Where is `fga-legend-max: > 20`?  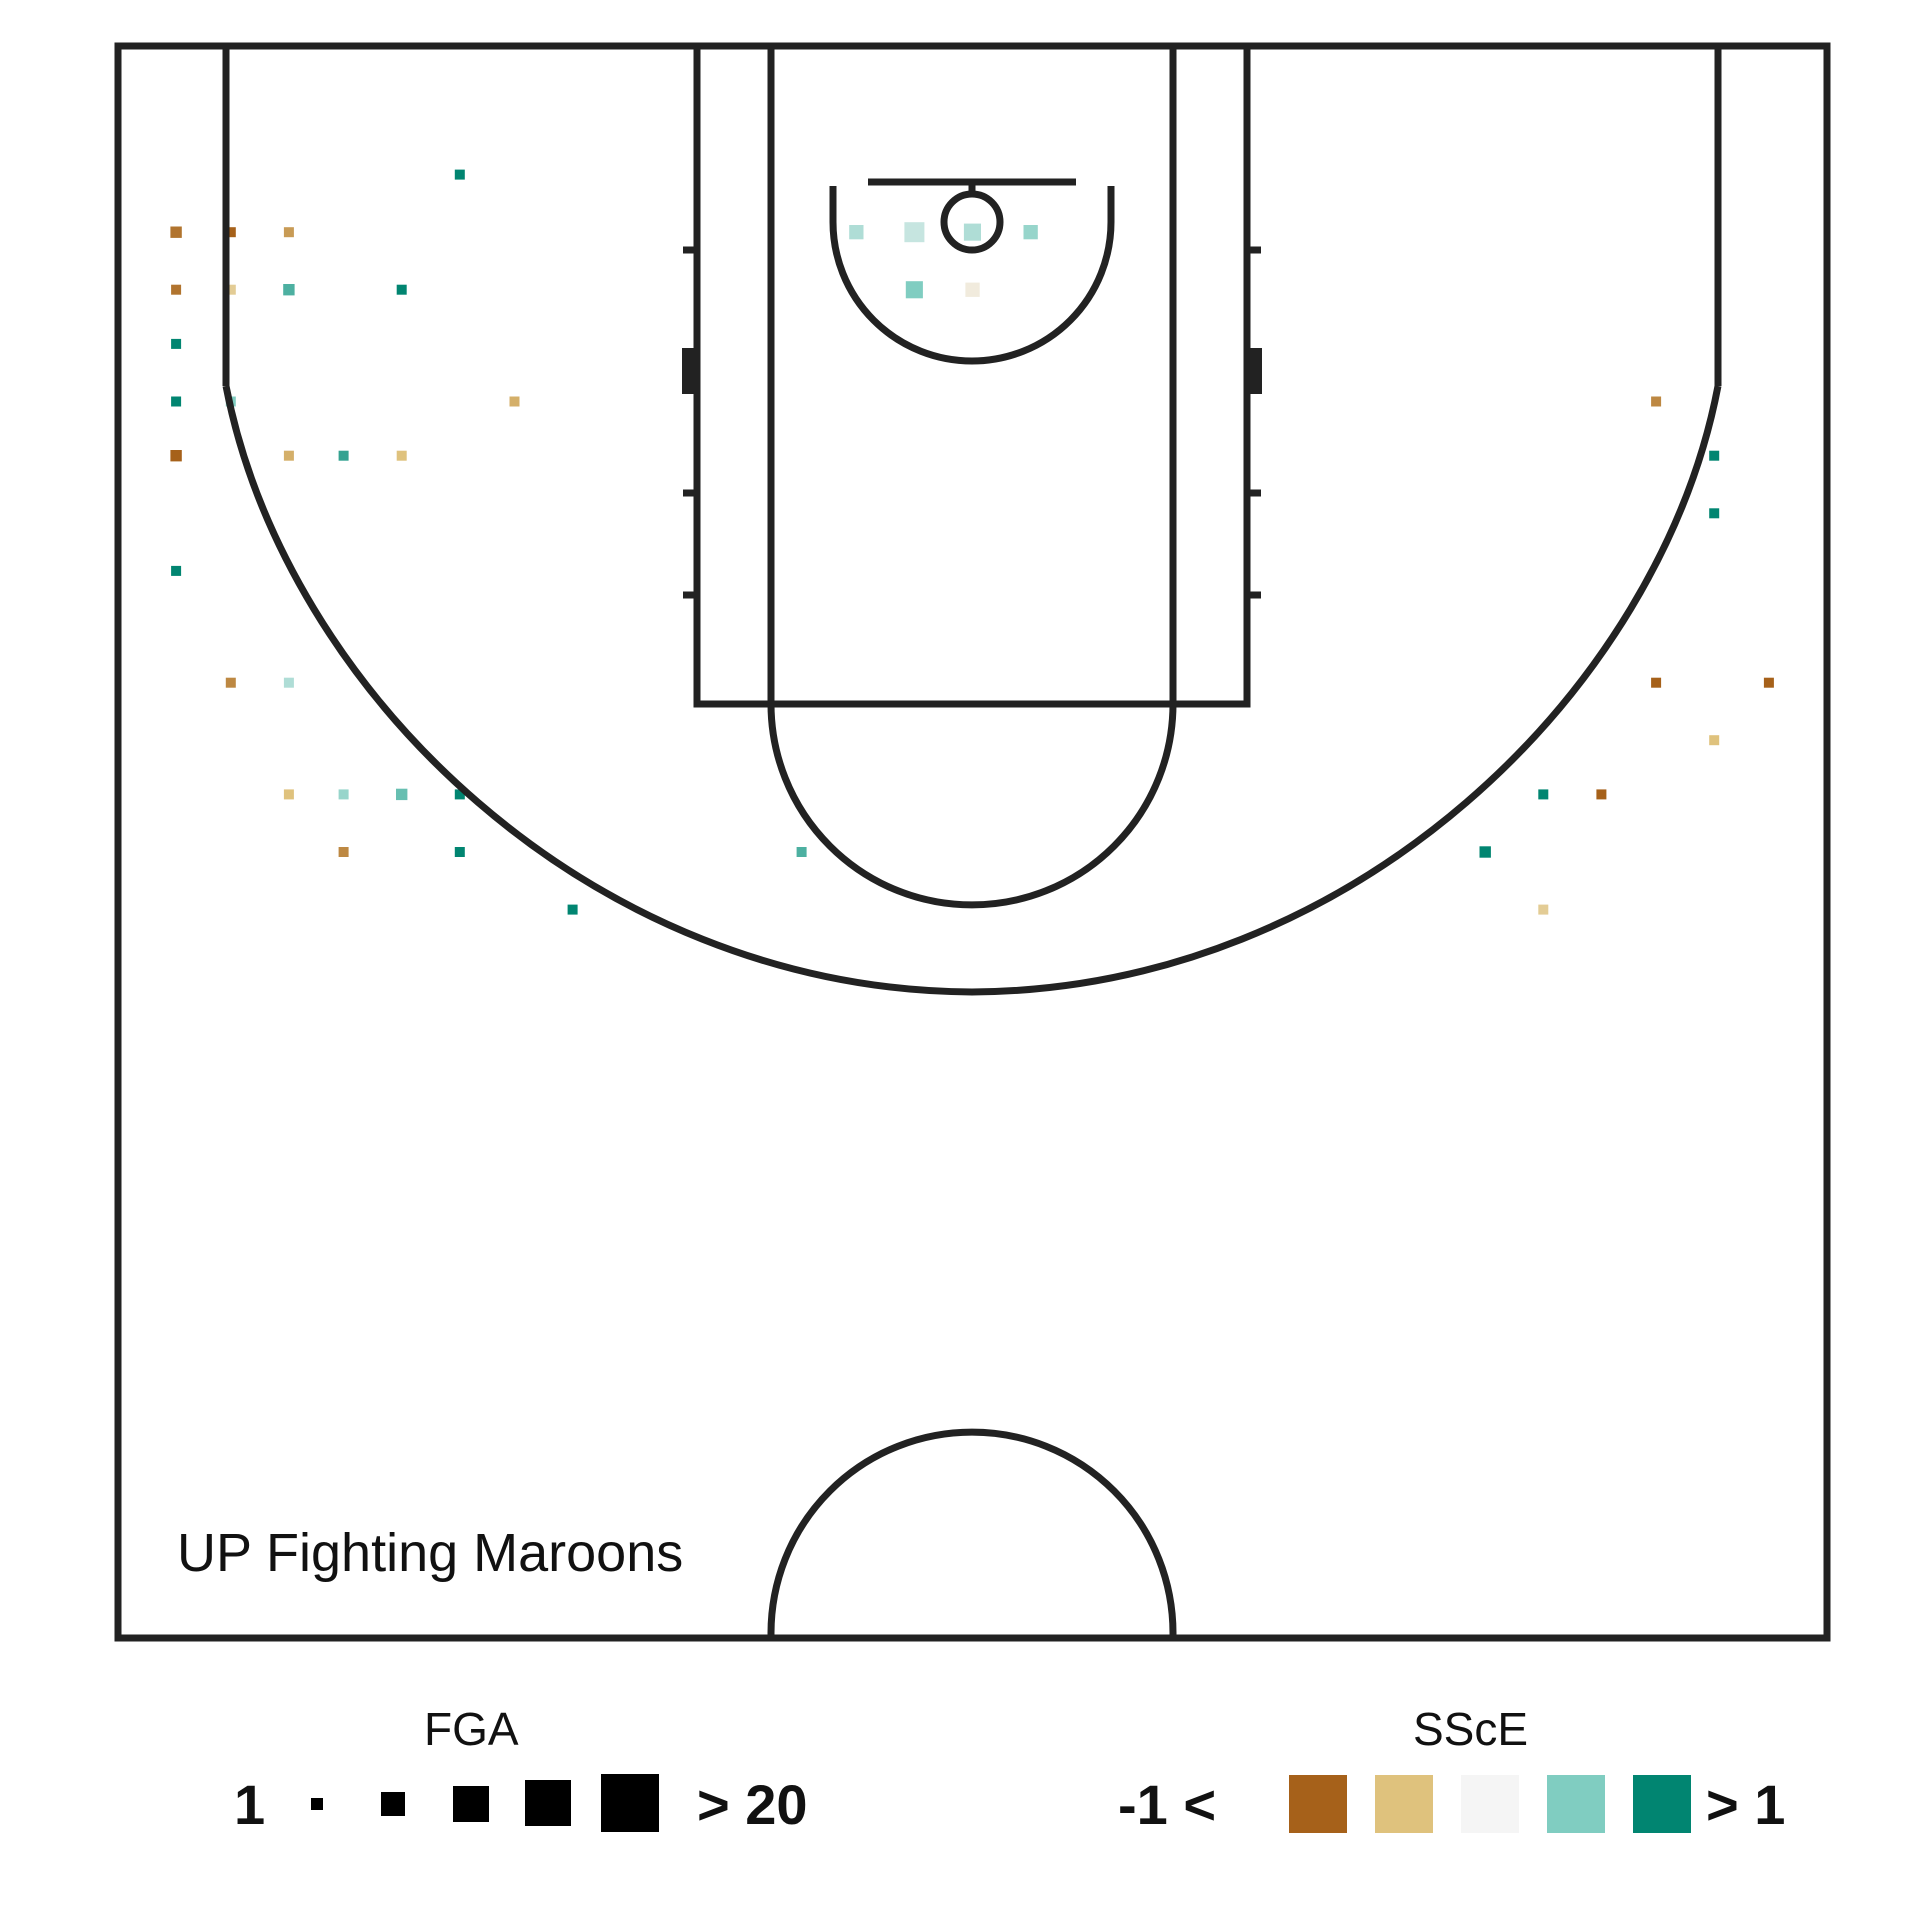 fga-legend-max: > 20 is located at coordinates (752, 1804).